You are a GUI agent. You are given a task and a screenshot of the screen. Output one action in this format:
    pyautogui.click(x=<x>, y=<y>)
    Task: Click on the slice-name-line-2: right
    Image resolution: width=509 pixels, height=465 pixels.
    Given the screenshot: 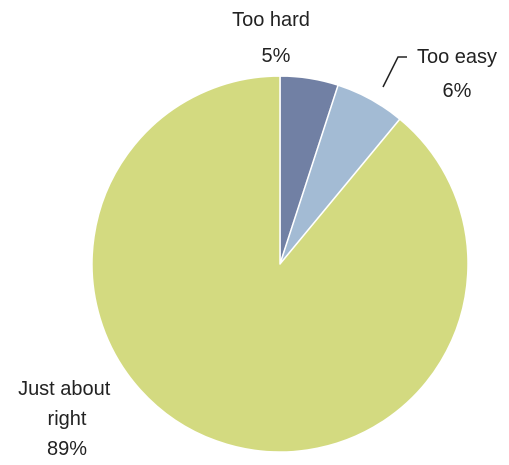 What is the action you would take?
    pyautogui.click(x=67, y=419)
    